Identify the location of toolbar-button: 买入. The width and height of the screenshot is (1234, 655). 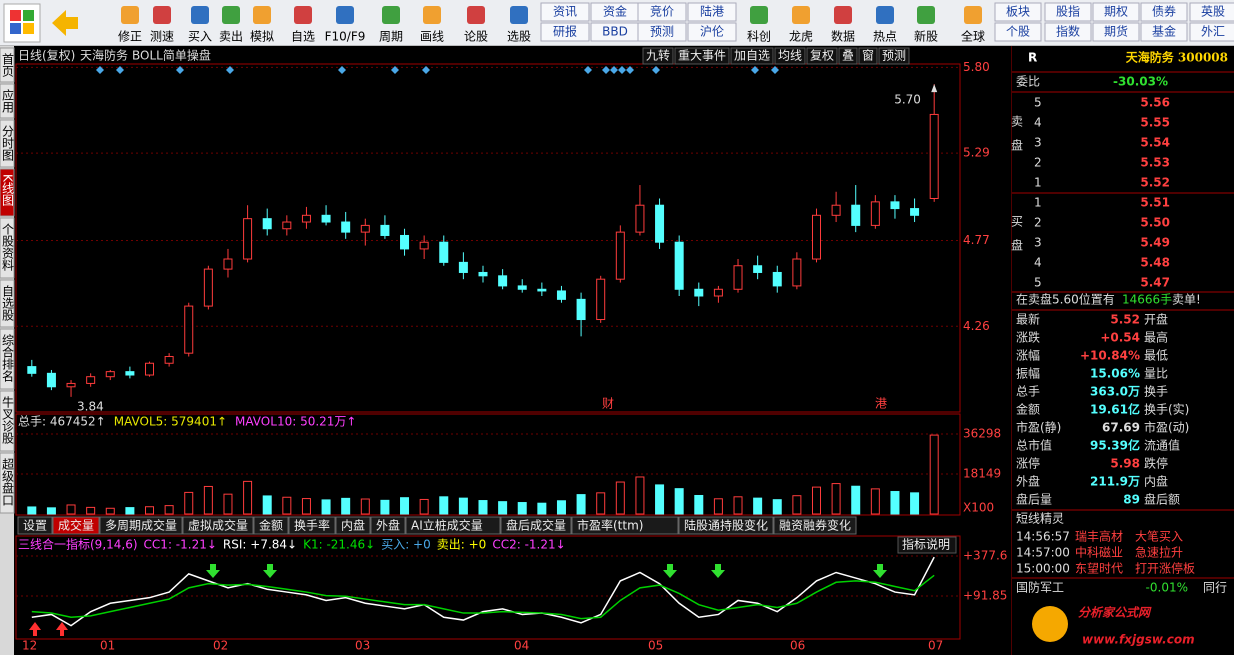
(200, 37).